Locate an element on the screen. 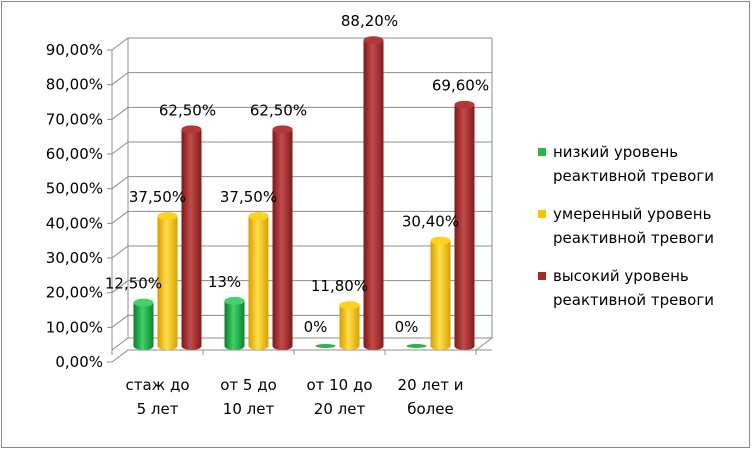 The height and width of the screenshot is (451, 753). data-label: 88,20% is located at coordinates (369, 21).